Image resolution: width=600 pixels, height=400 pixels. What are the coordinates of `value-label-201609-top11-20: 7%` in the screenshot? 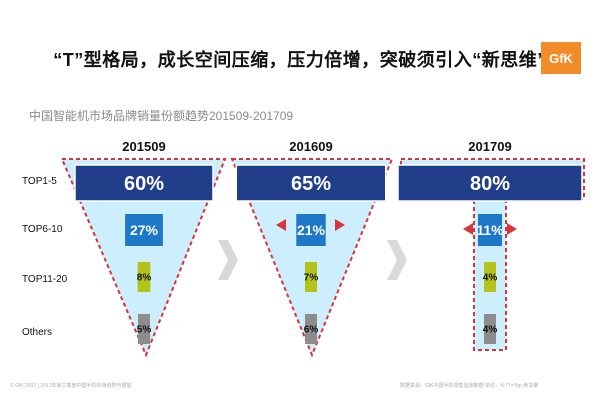 It's located at (311, 278).